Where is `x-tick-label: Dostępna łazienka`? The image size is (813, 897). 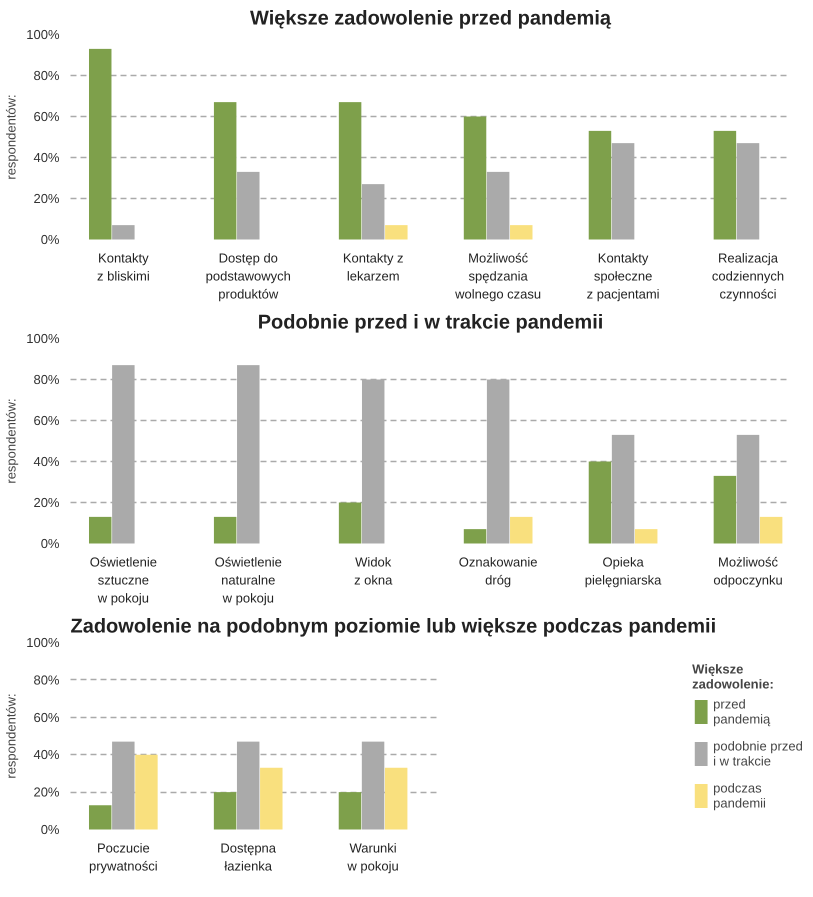 x-tick-label: Dostępna łazienka is located at coordinates (248, 857).